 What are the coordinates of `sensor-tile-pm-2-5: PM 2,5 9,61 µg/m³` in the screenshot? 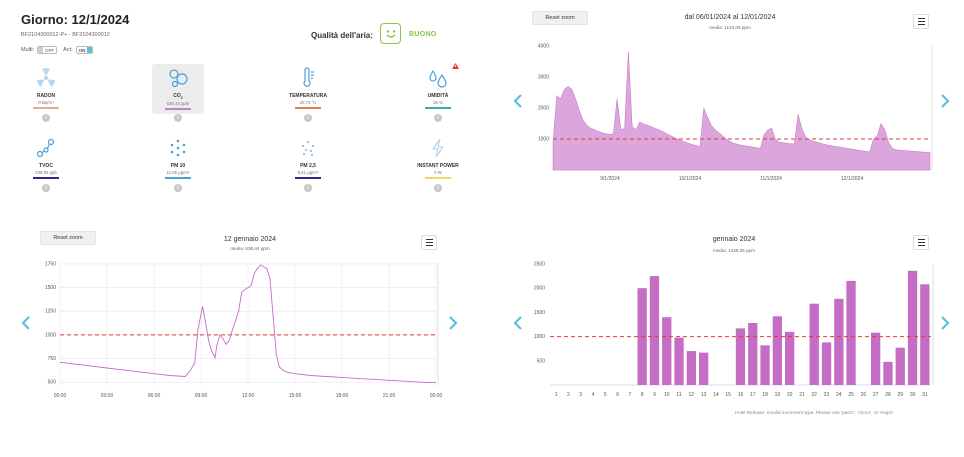 It's located at (308, 156).